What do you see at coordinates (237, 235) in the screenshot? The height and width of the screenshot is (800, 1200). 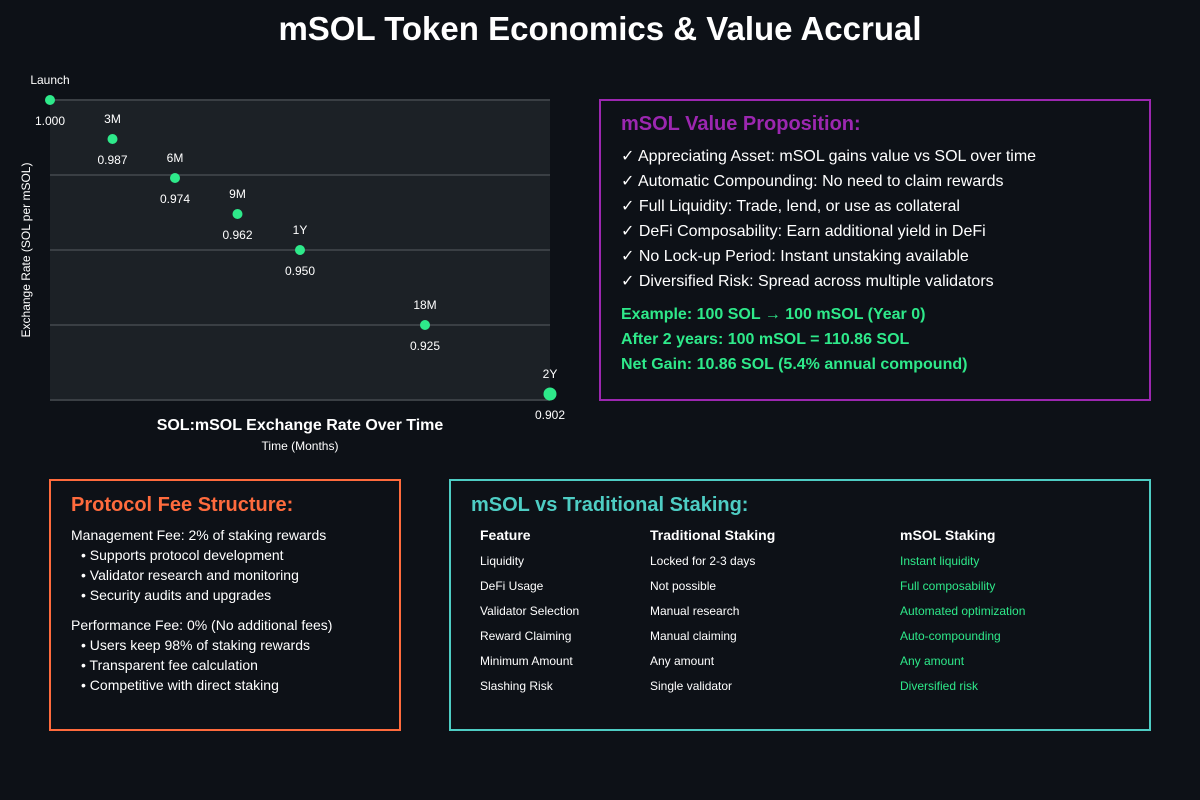 I see `point-value-label: 0.962` at bounding box center [237, 235].